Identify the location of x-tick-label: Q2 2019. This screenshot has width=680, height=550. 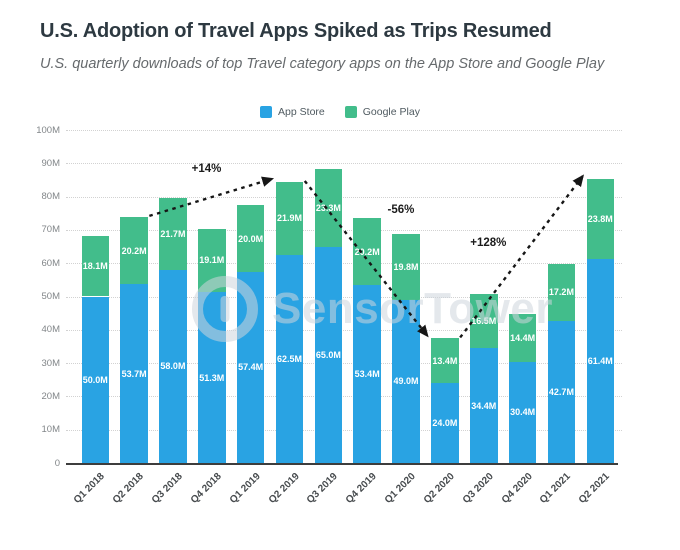
(284, 488).